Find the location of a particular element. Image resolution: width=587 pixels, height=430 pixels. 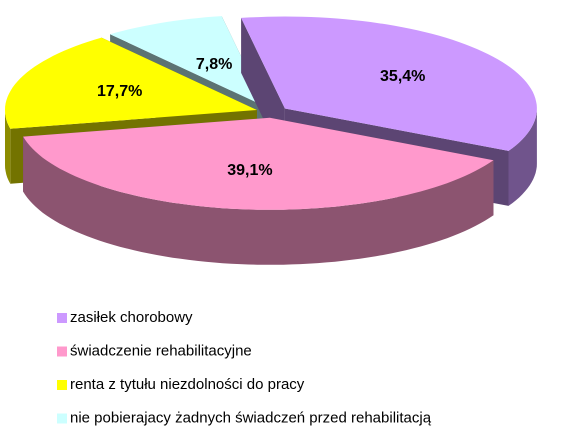

legend-label: zasiłek chorobowy is located at coordinates (131, 317).